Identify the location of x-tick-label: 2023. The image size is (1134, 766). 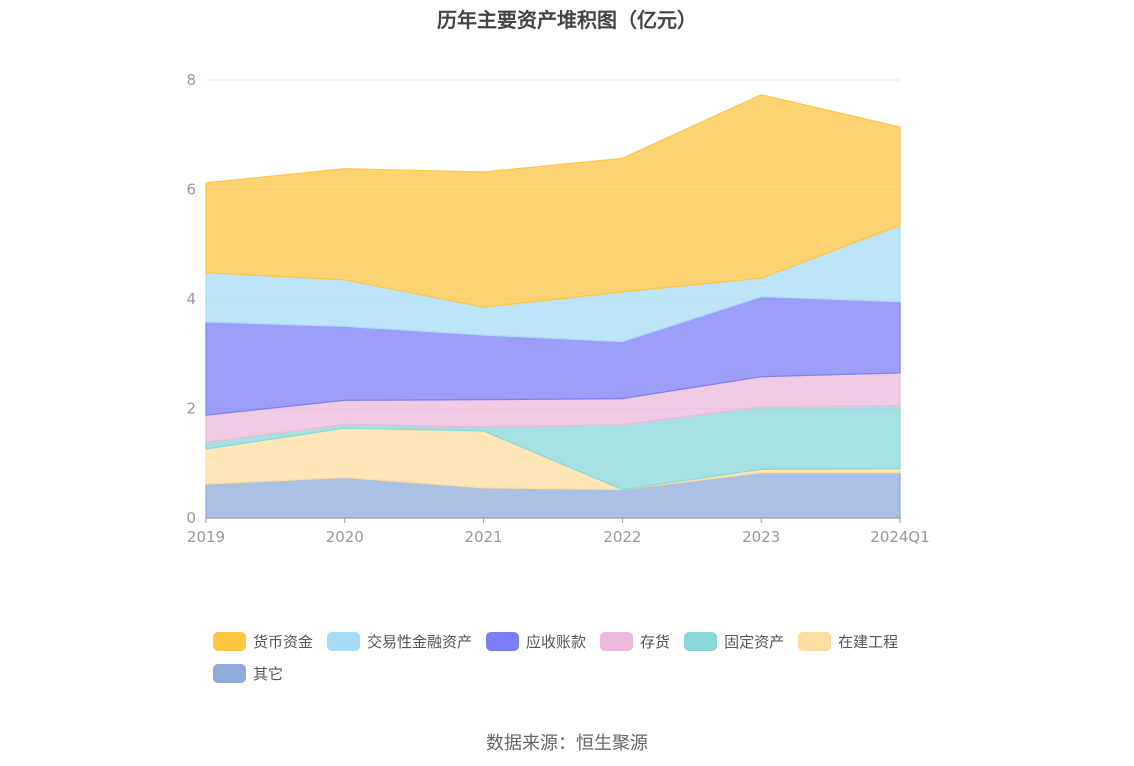
(761, 537).